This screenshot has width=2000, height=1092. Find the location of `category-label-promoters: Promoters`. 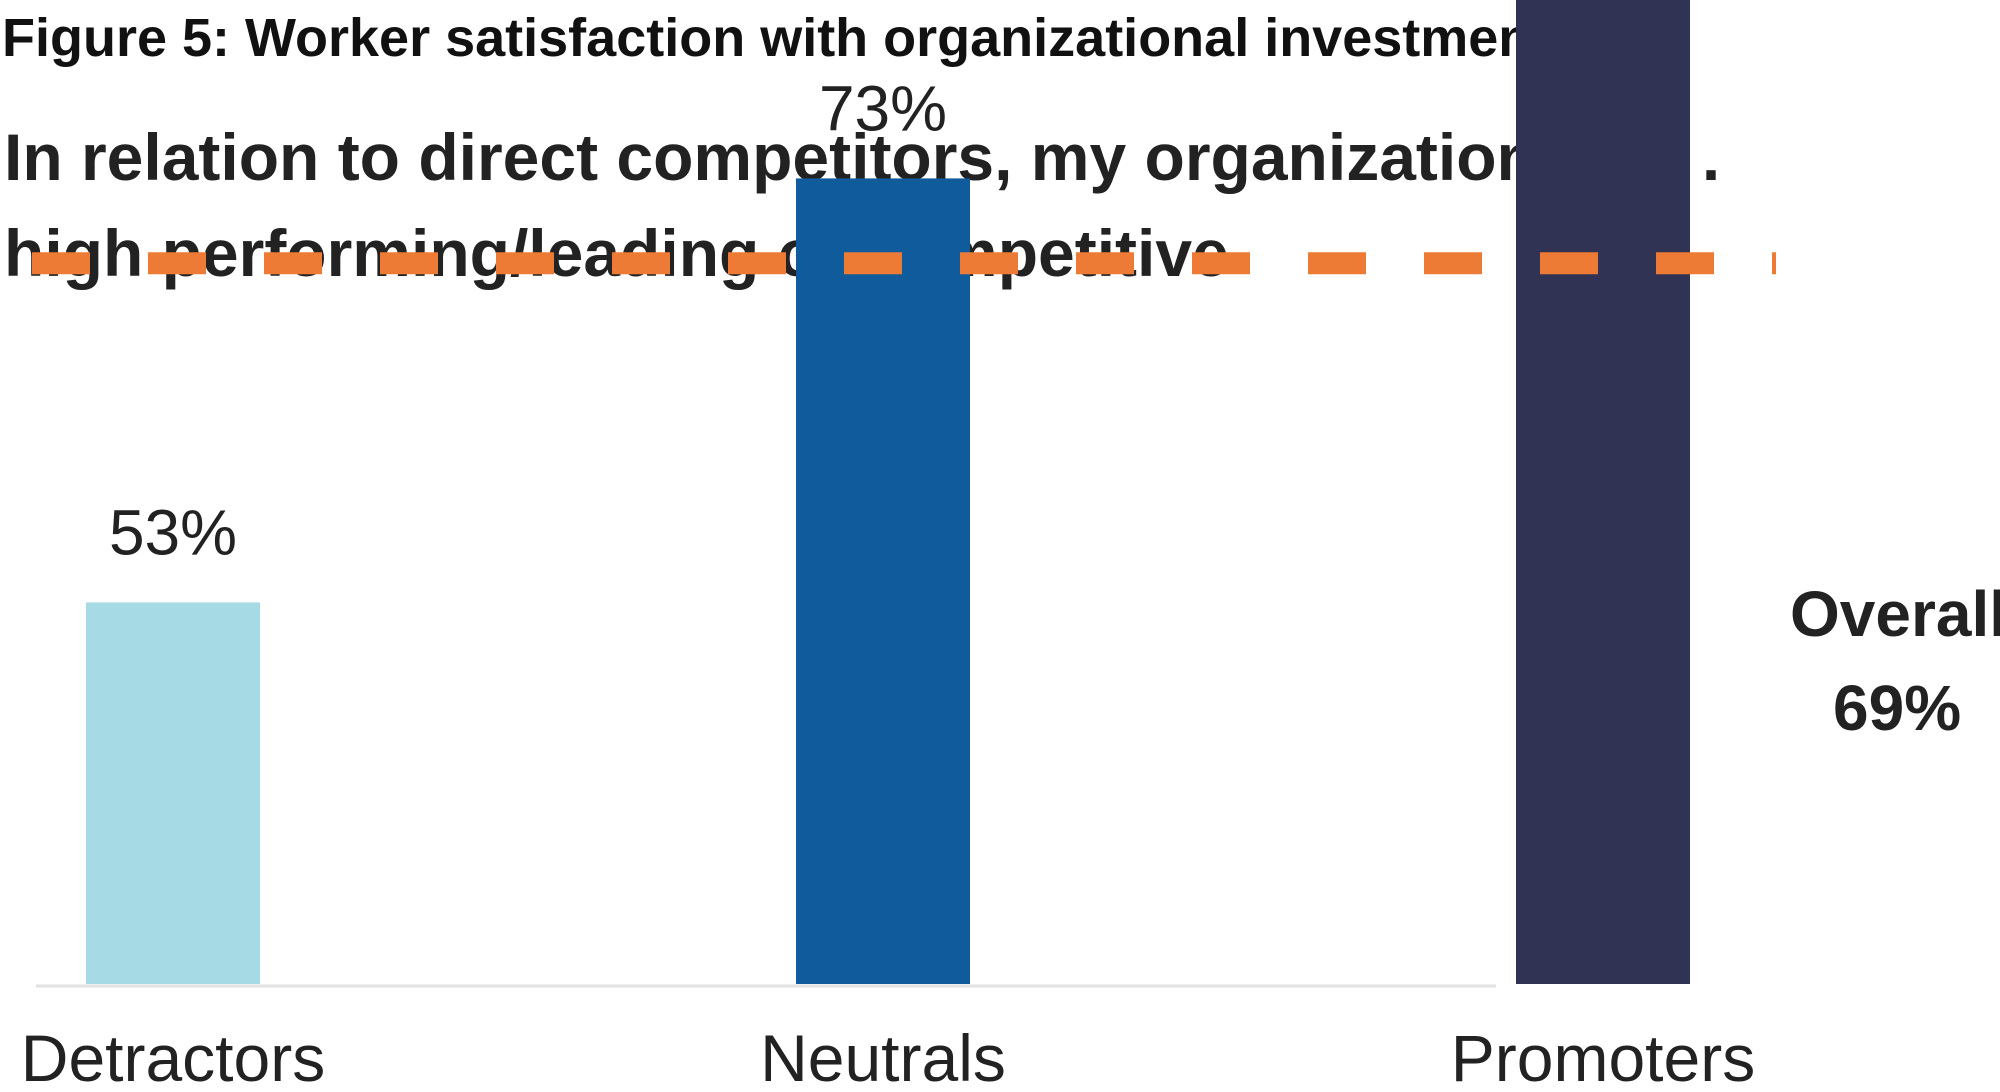

category-label-promoters: Promoters is located at coordinates (1603, 1056).